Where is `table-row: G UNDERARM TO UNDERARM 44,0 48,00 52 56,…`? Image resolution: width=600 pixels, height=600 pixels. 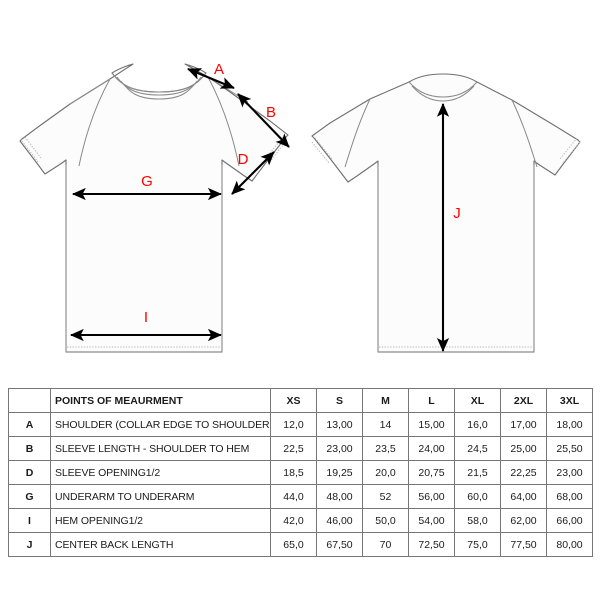
table-row: G UNDERARM TO UNDERARM 44,0 48,00 52 56,… is located at coordinates (300, 496).